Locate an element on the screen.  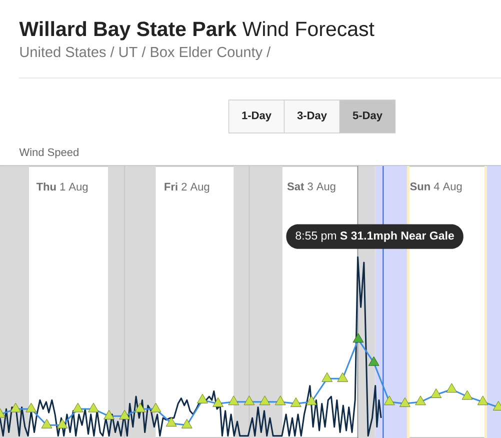
x-tick-label: Thu 1 Aug is located at coordinates (62, 187).